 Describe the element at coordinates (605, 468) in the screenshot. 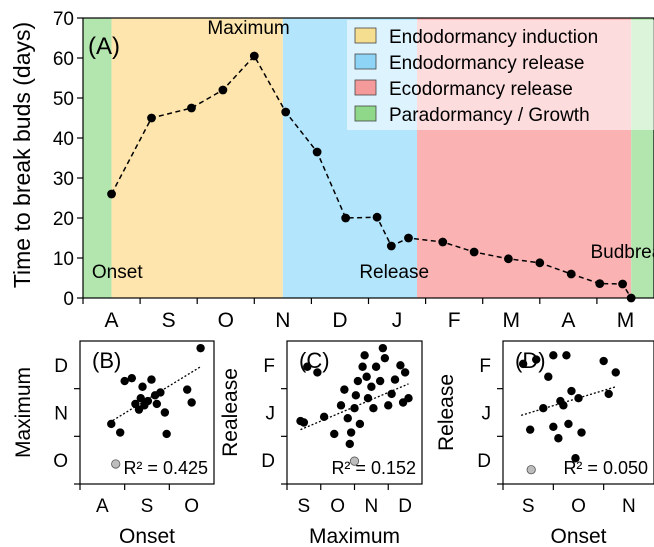

I see `r2-label: R² = 0.050` at that location.